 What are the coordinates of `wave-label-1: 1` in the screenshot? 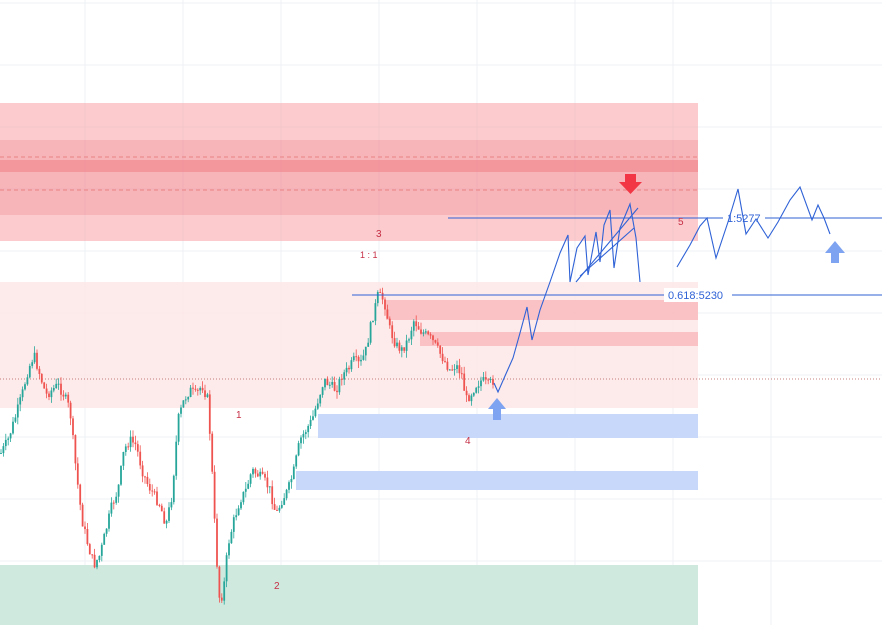 It's located at (239, 415).